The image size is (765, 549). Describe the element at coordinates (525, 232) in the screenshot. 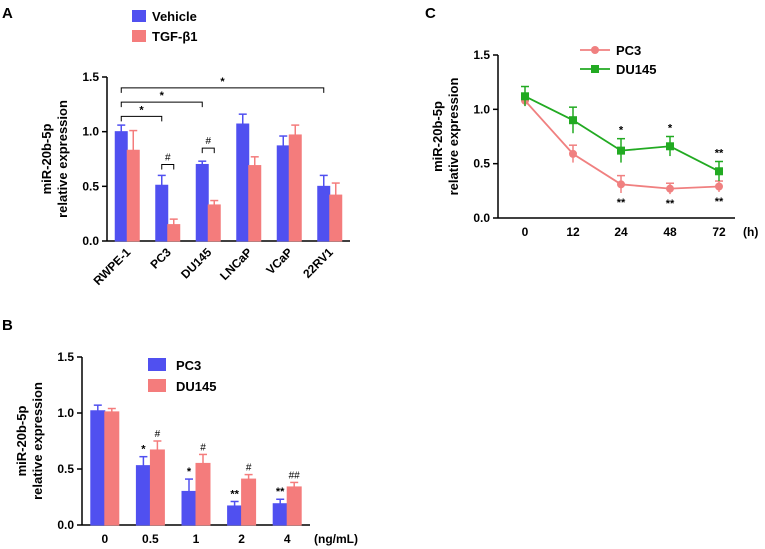

I see `chart-c-xtick-label: 0` at that location.